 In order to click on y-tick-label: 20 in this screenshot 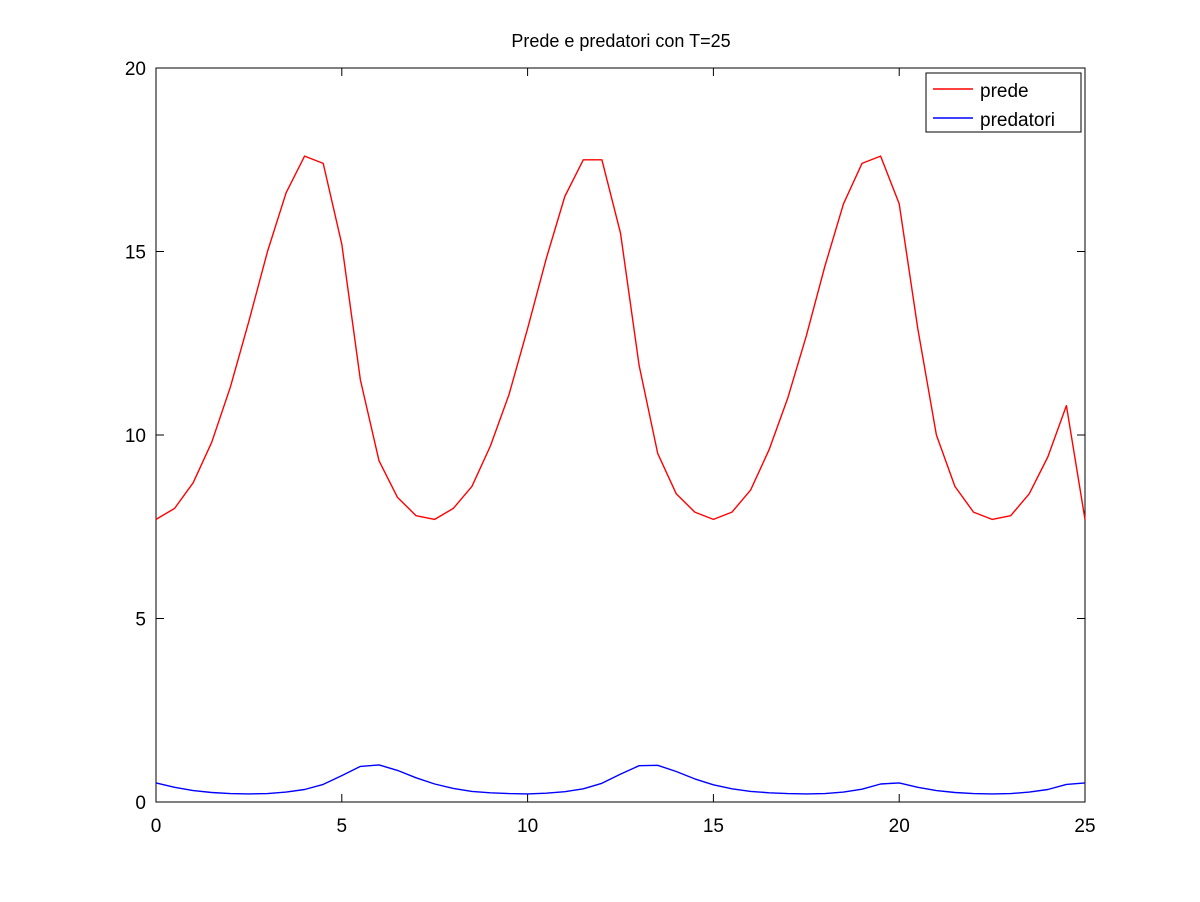, I will do `click(135, 69)`.